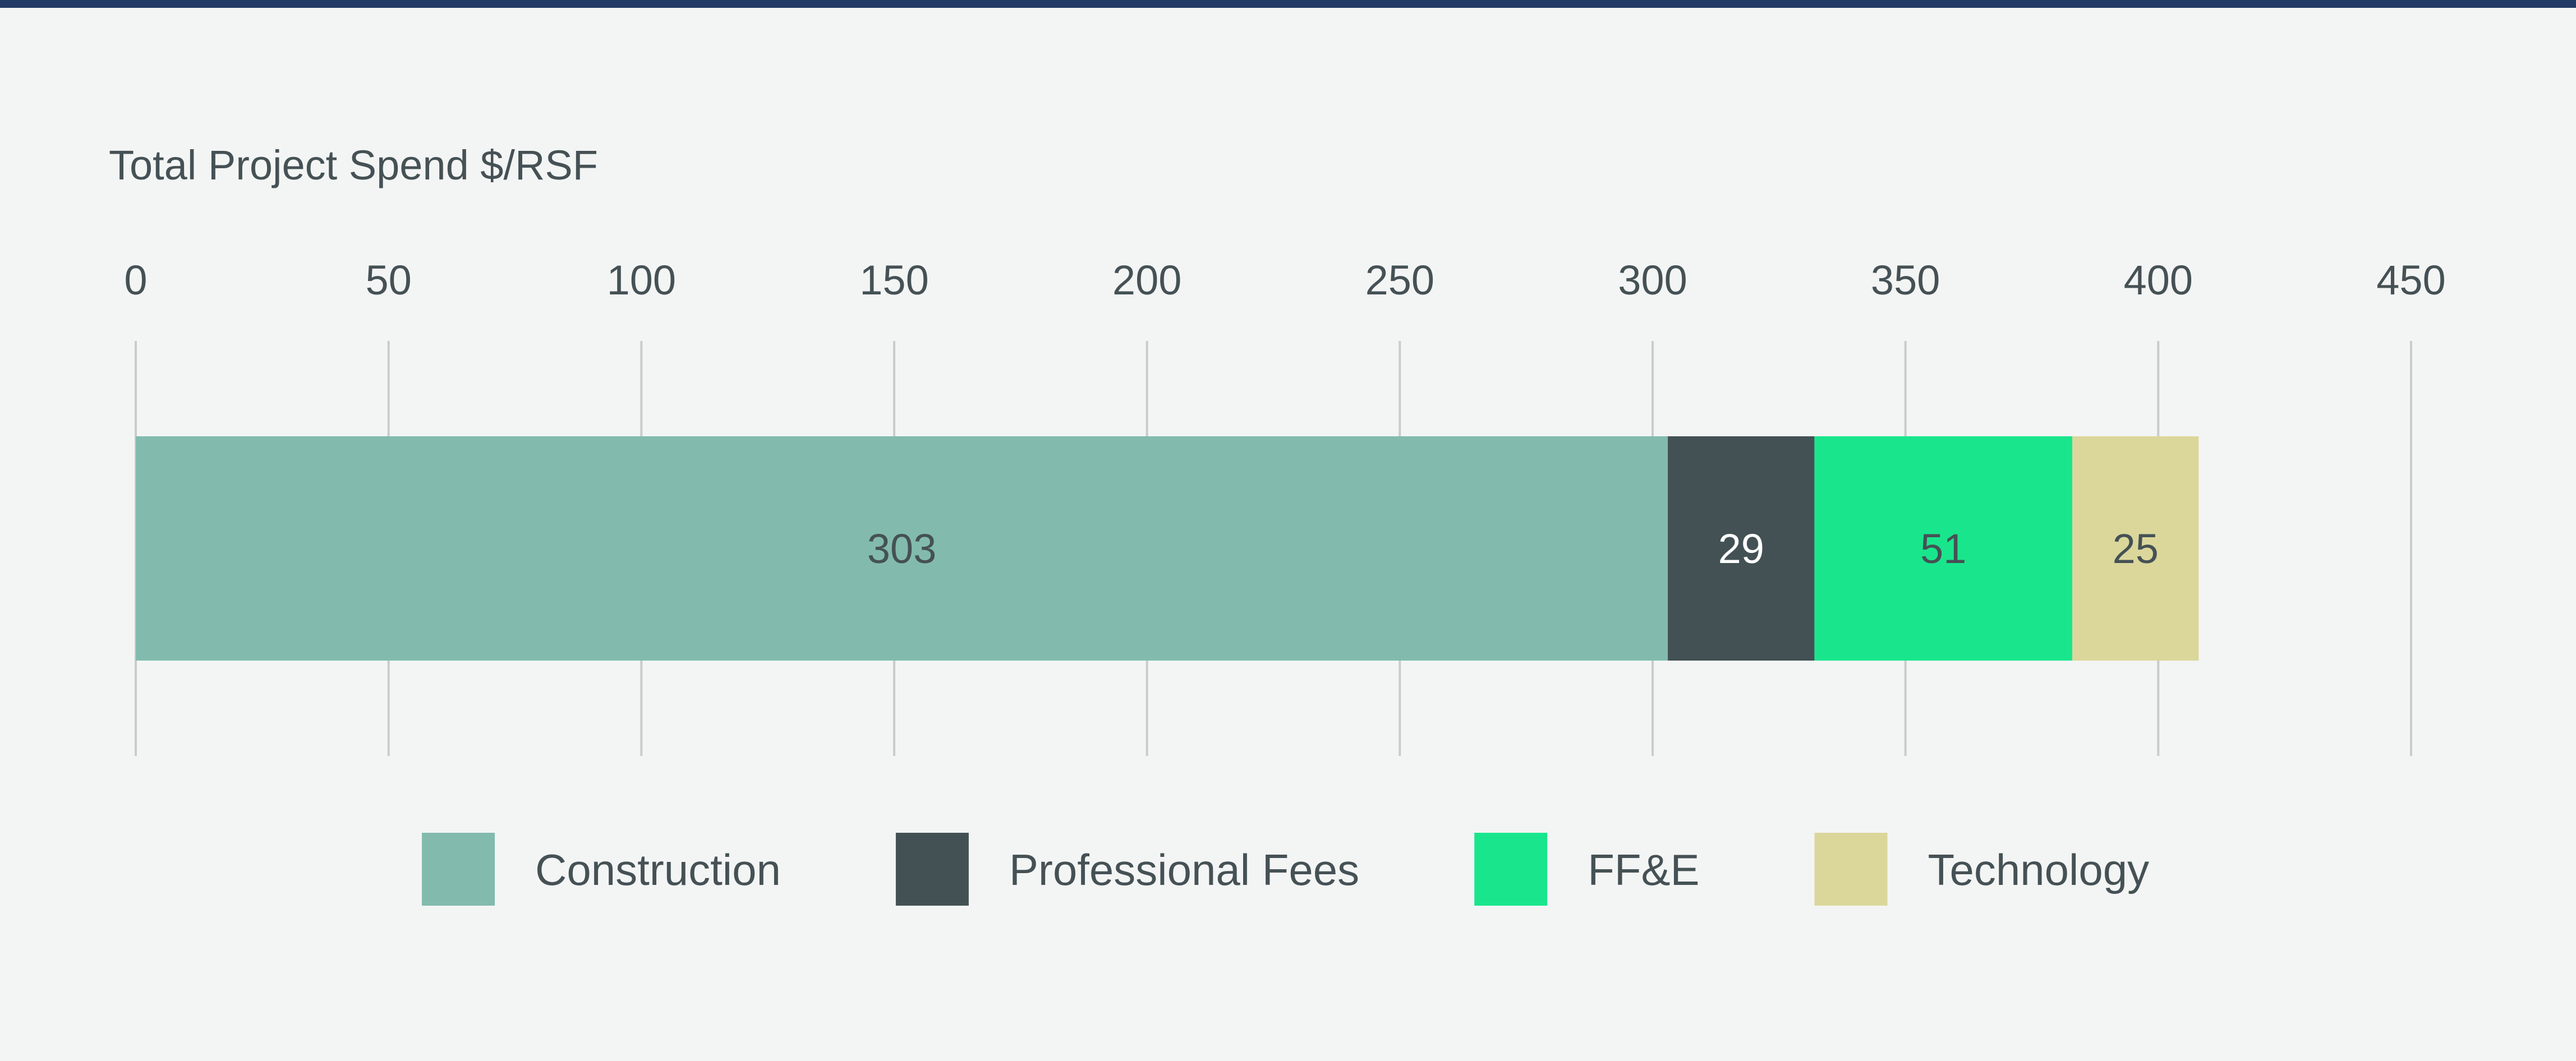 The width and height of the screenshot is (2576, 1061). Describe the element at coordinates (2039, 869) in the screenshot. I see `legend-label: Technology` at that location.